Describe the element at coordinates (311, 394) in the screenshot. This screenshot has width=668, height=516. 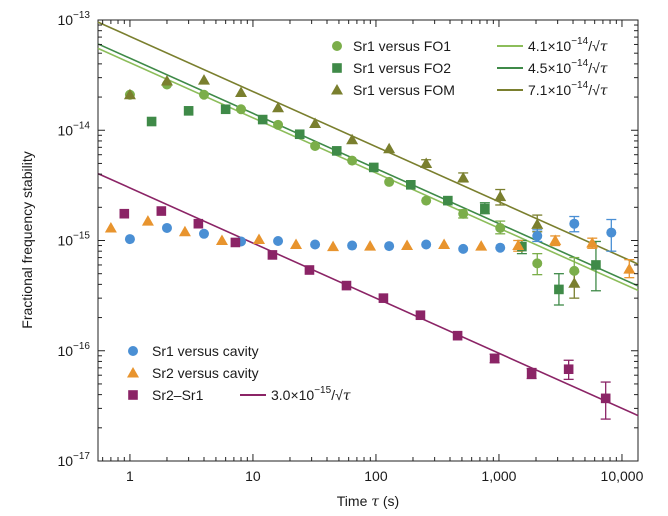
I see `legend-fit-label: 3.0×10−15/√τ` at that location.